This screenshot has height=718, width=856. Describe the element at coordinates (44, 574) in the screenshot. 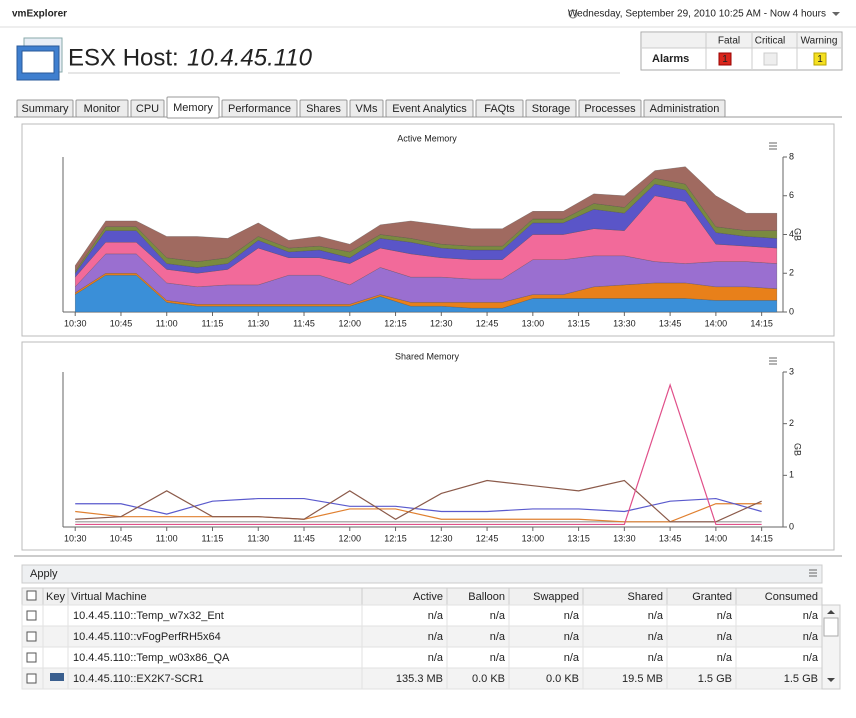

I see `apply-button: Apply` at that location.